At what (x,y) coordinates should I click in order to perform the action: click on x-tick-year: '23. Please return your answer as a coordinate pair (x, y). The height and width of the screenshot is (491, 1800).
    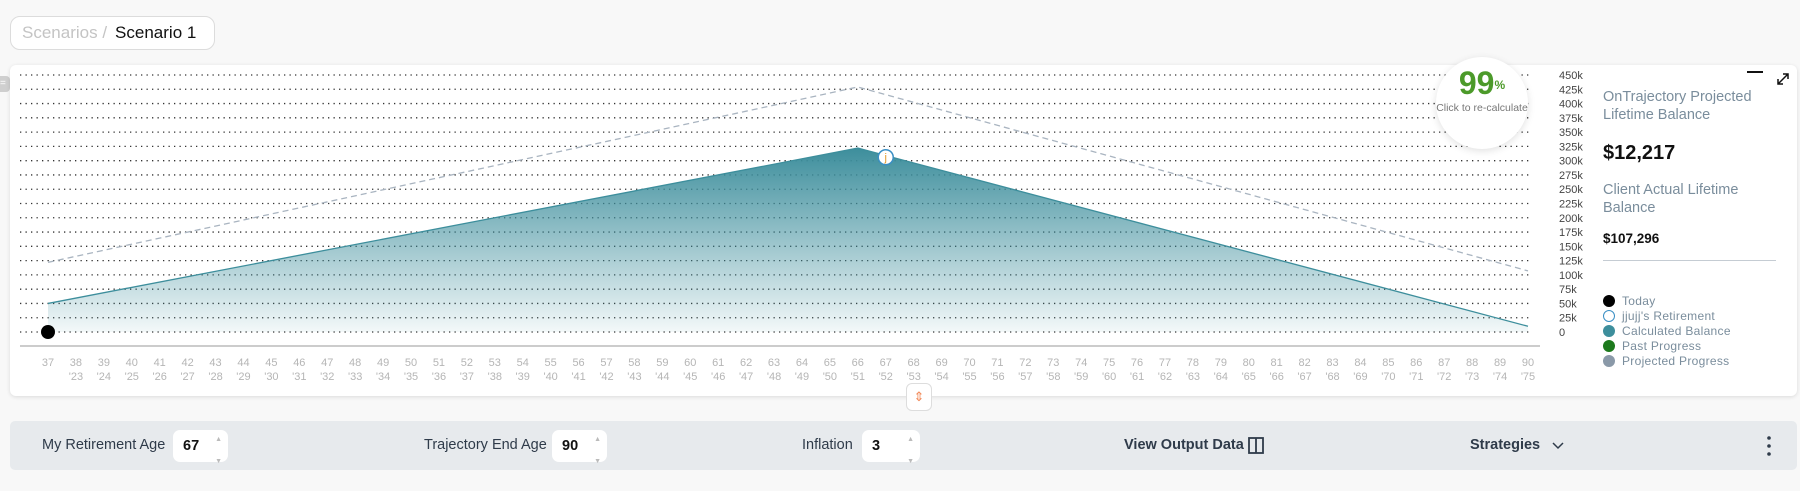
    Looking at the image, I should click on (76, 377).